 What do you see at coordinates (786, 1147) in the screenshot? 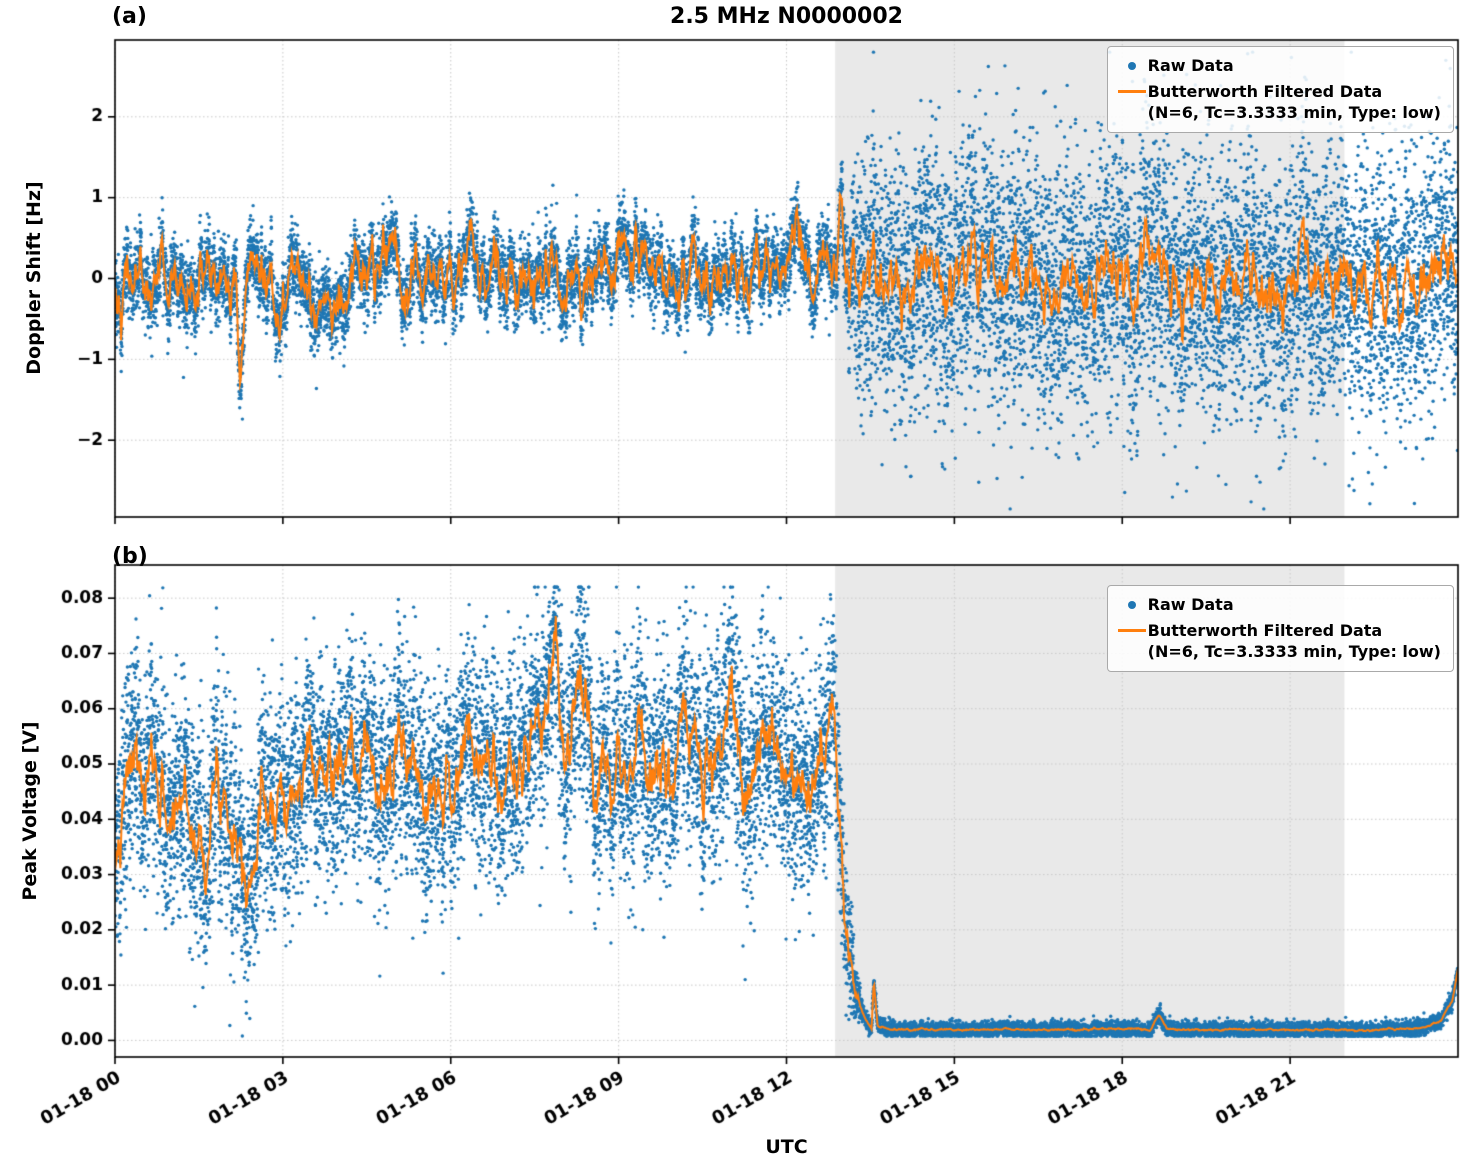
I see `x-axis-label: UTC` at bounding box center [786, 1147].